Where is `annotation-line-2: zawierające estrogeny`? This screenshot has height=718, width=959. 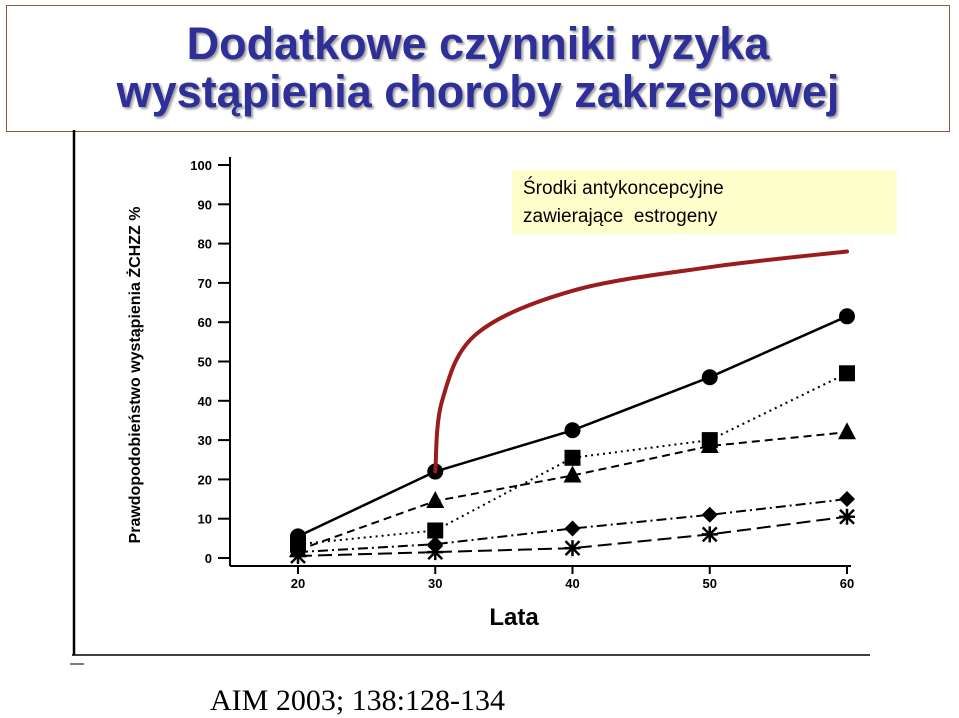
annotation-line-2: zawierające estrogeny is located at coordinates (620, 216).